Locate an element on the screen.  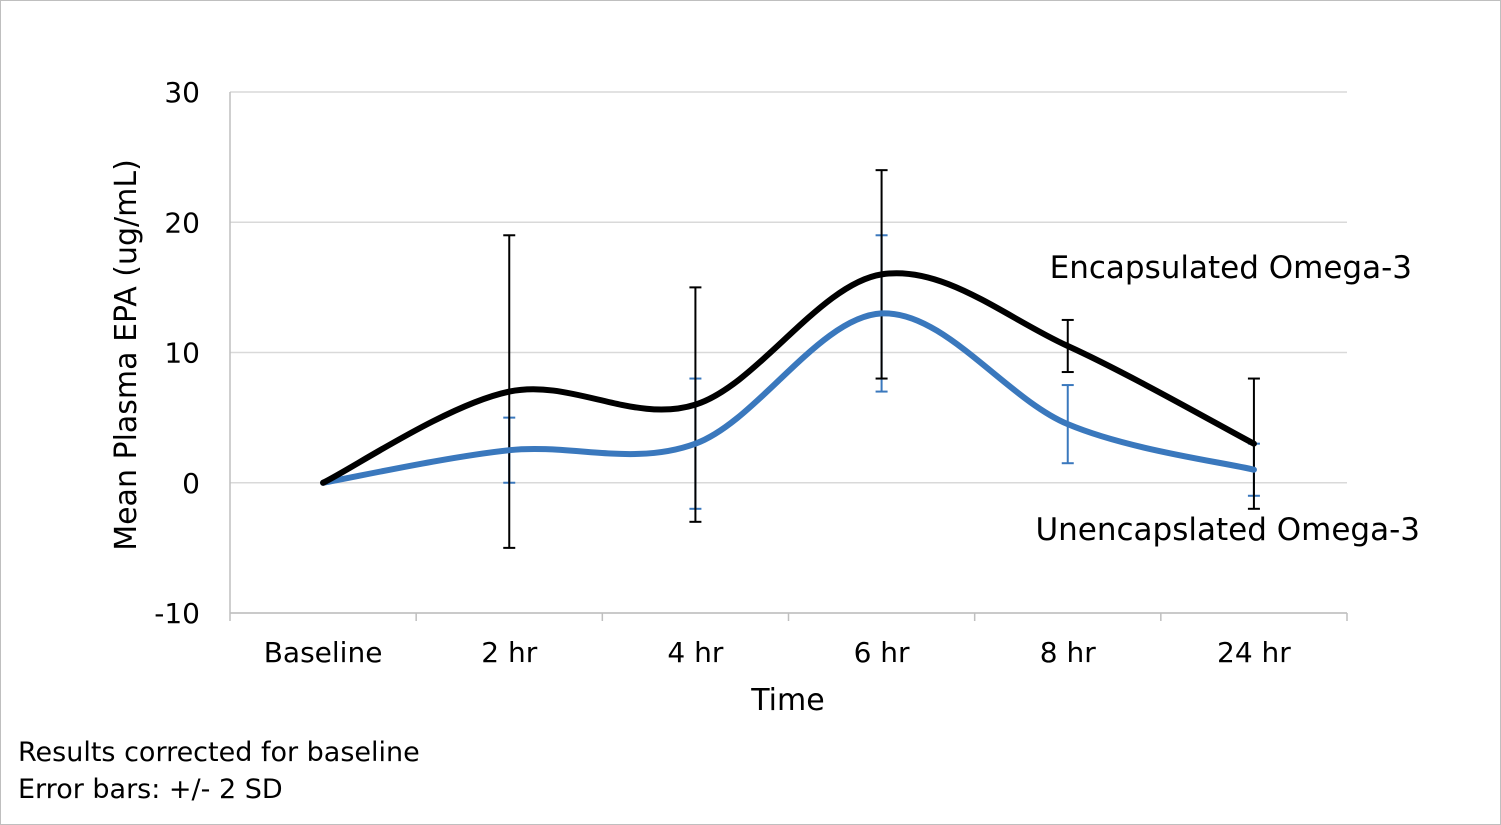
y-tick-label: -10 is located at coordinates (177, 613).